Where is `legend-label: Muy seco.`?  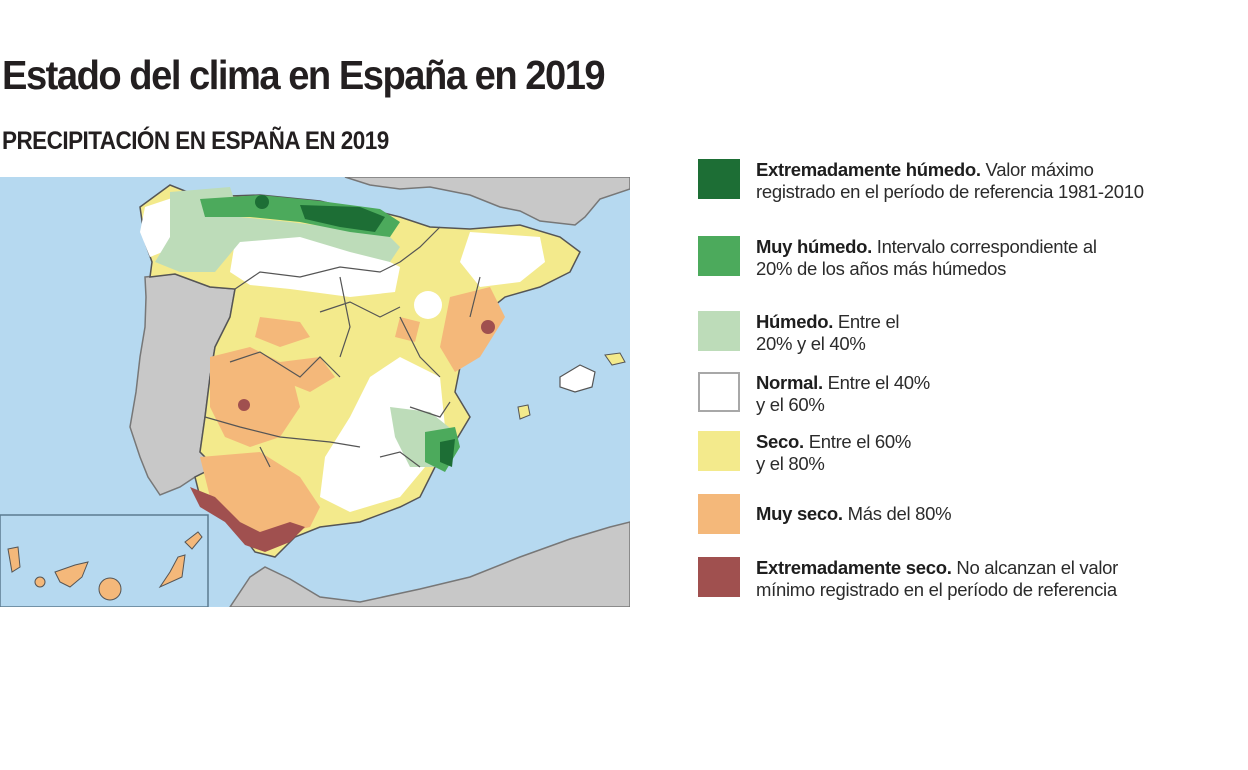
legend-label: Muy seco. is located at coordinates (799, 513).